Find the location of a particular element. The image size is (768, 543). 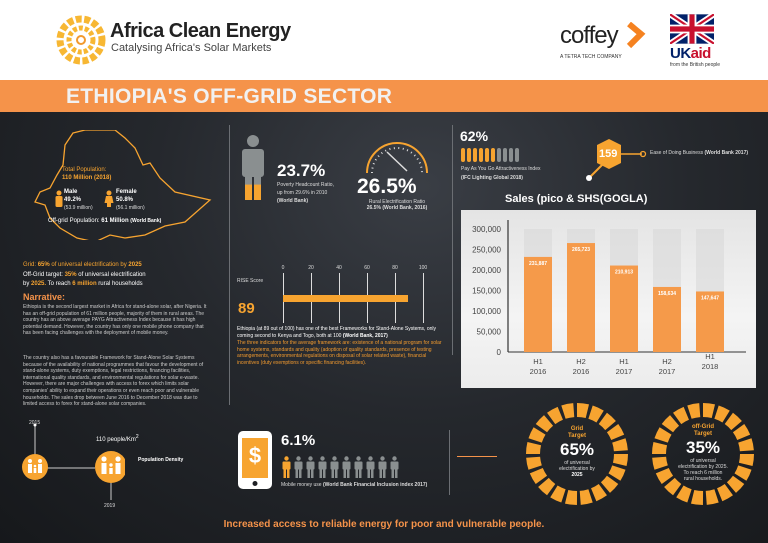

t: Poverty Headcount Ratio, is located at coordinates (305, 185).